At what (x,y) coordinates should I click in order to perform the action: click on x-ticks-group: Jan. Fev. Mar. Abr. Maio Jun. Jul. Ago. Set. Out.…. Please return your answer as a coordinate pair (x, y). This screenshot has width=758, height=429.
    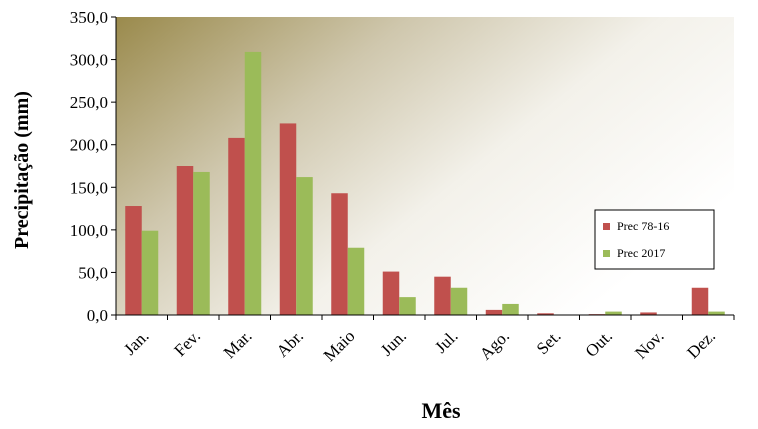
    Looking at the image, I should click on (425, 340).